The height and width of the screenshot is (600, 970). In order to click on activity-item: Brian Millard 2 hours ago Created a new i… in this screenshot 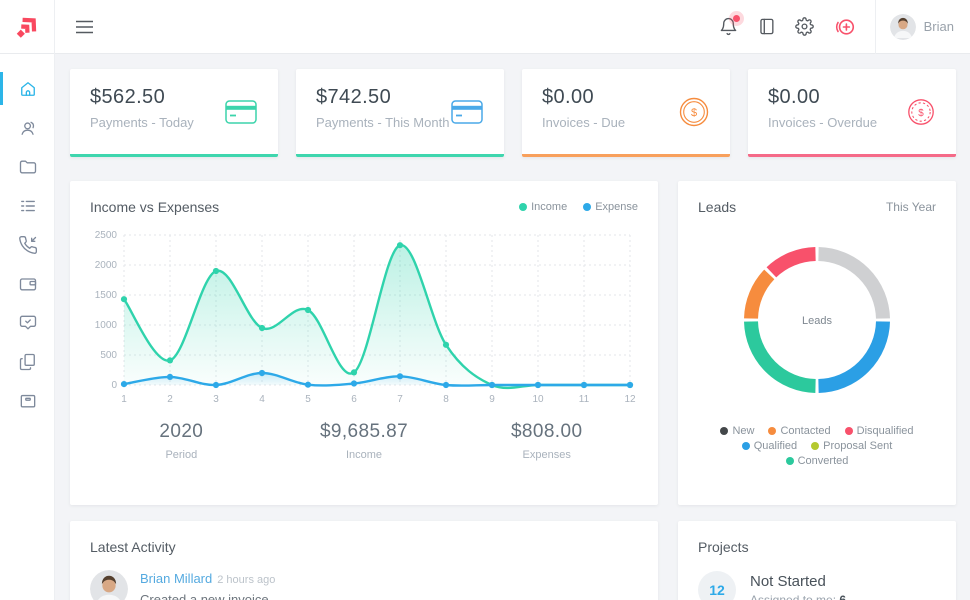, I will do `click(364, 585)`.